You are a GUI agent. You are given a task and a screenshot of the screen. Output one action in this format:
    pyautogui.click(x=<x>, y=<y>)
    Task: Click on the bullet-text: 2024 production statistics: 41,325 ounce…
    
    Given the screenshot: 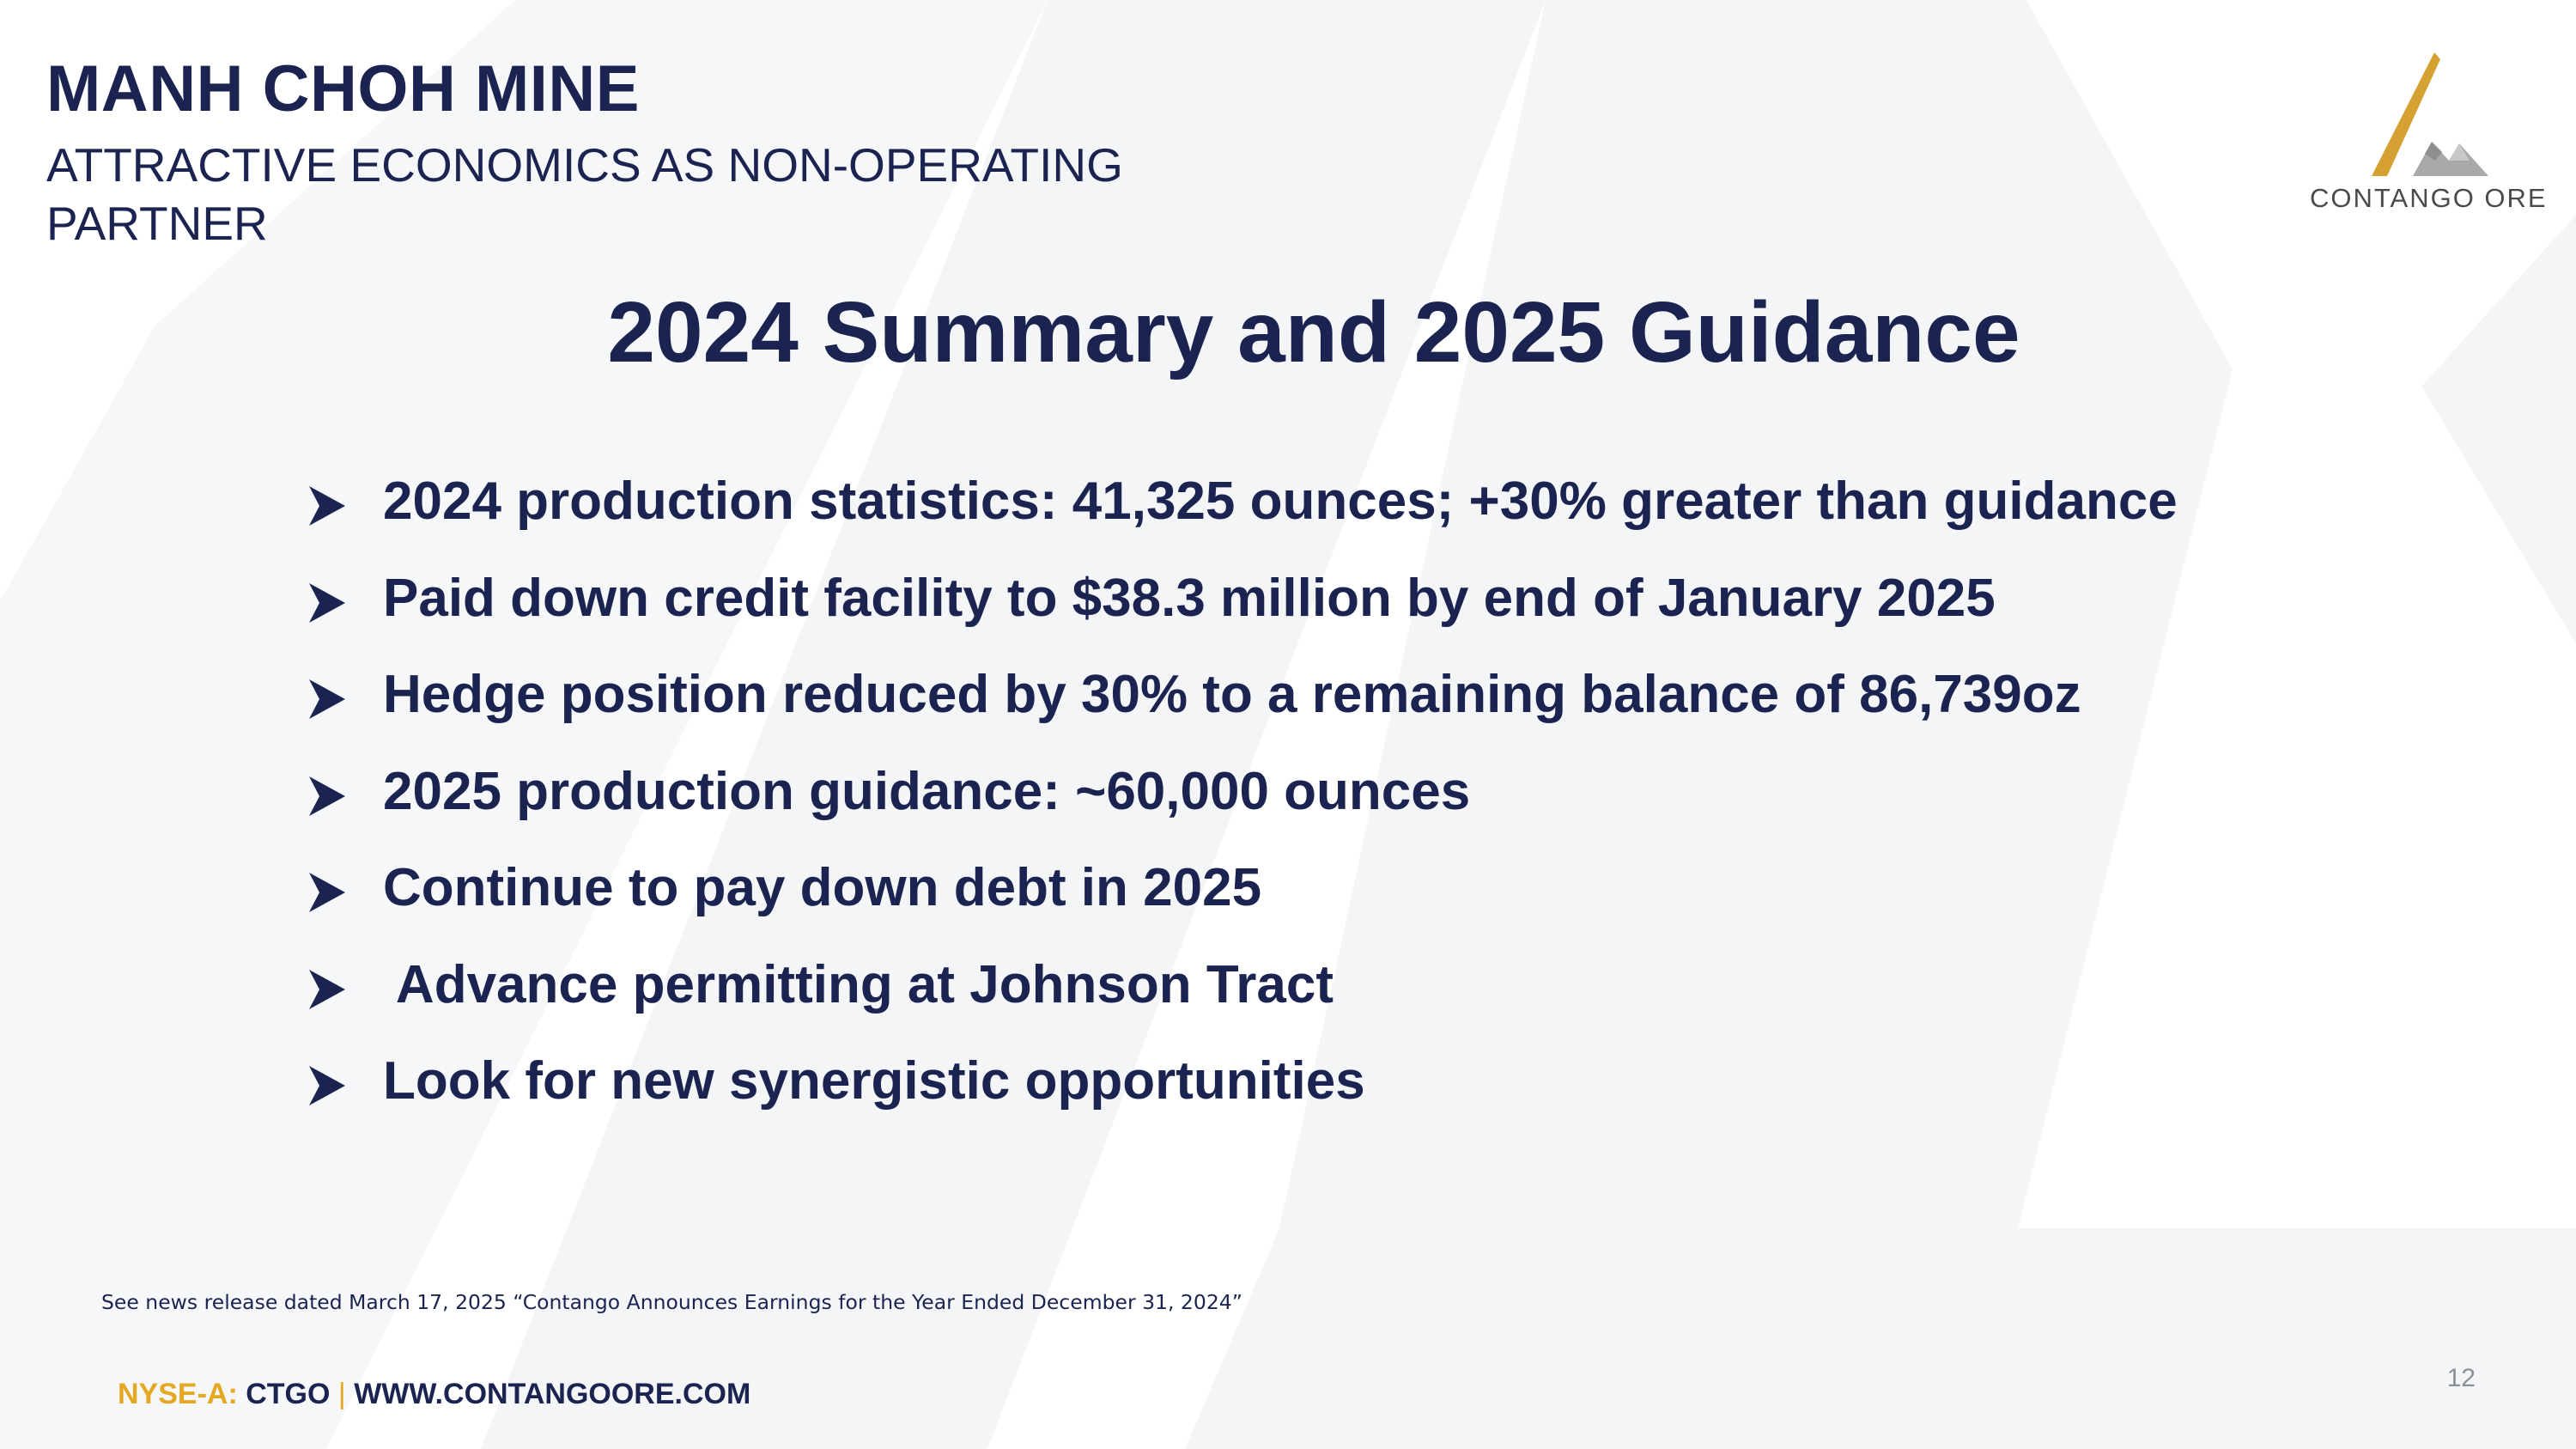 What is the action you would take?
    pyautogui.click(x=1280, y=502)
    